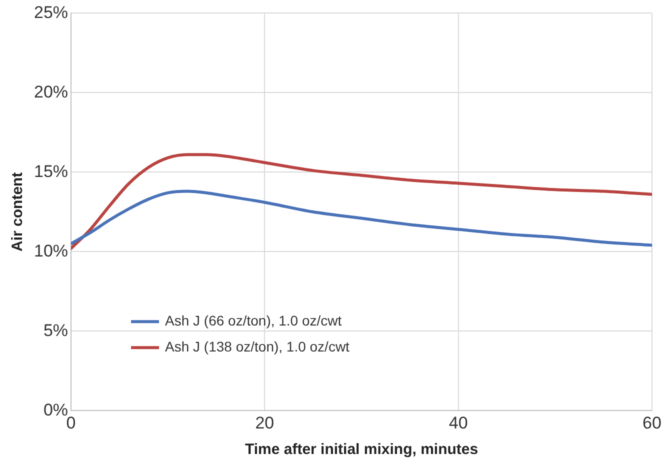 The image size is (667, 463). What do you see at coordinates (652, 422) in the screenshot?
I see `x-tick-label: 60` at bounding box center [652, 422].